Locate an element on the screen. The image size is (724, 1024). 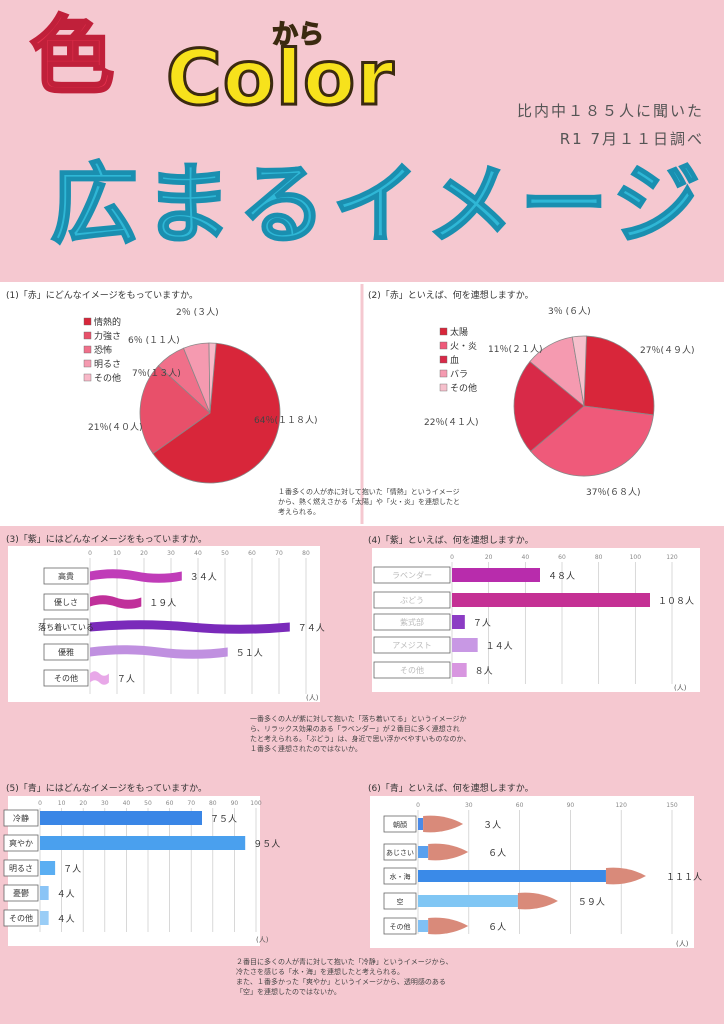
tick-label-q4-4: 80 is located at coordinates (599, 557).